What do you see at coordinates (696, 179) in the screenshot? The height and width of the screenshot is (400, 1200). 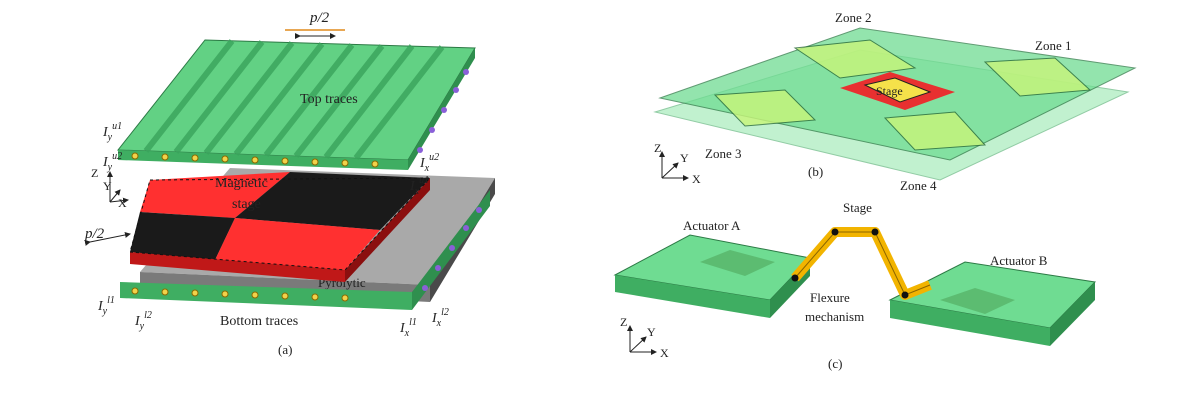 I see `axis-b-x: X` at bounding box center [696, 179].